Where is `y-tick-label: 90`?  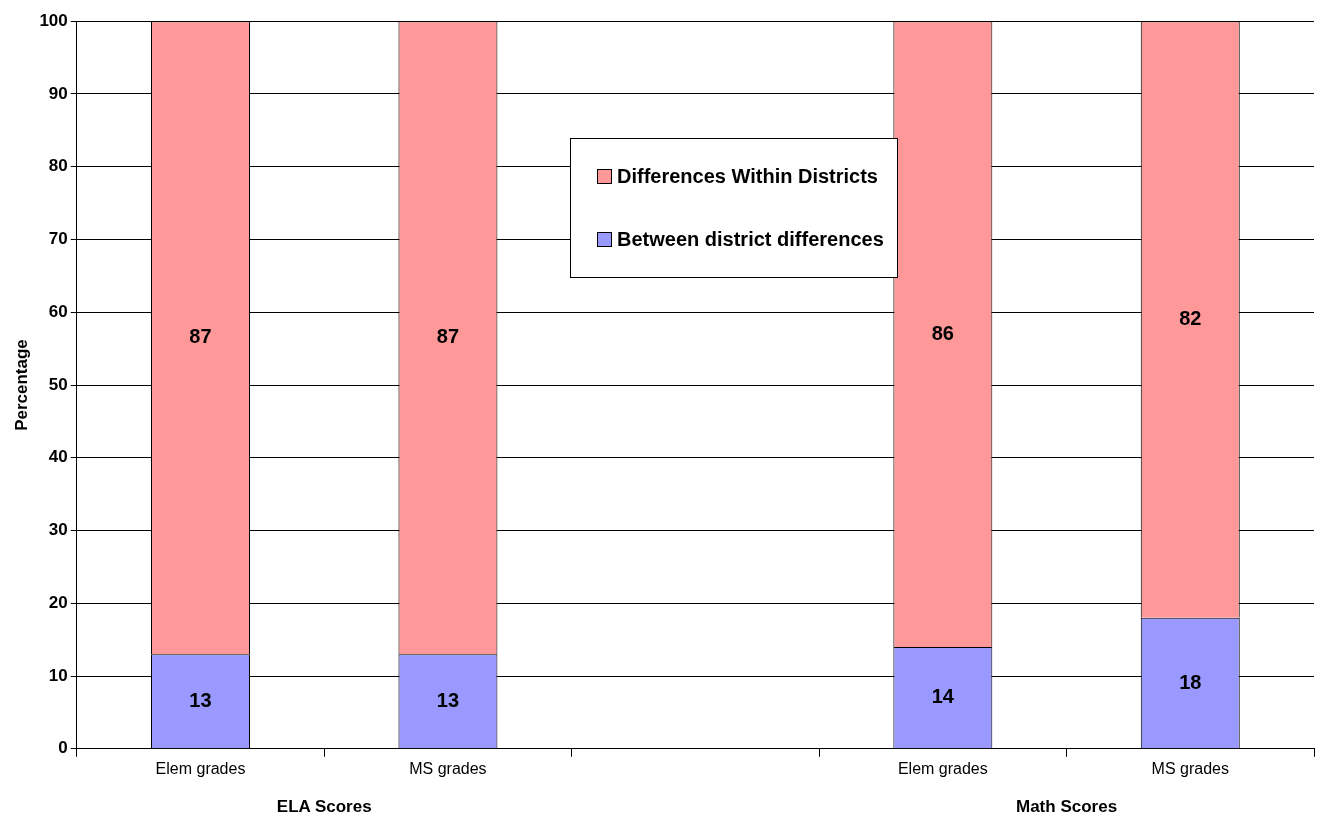
y-tick-label: 90 is located at coordinates (58, 93).